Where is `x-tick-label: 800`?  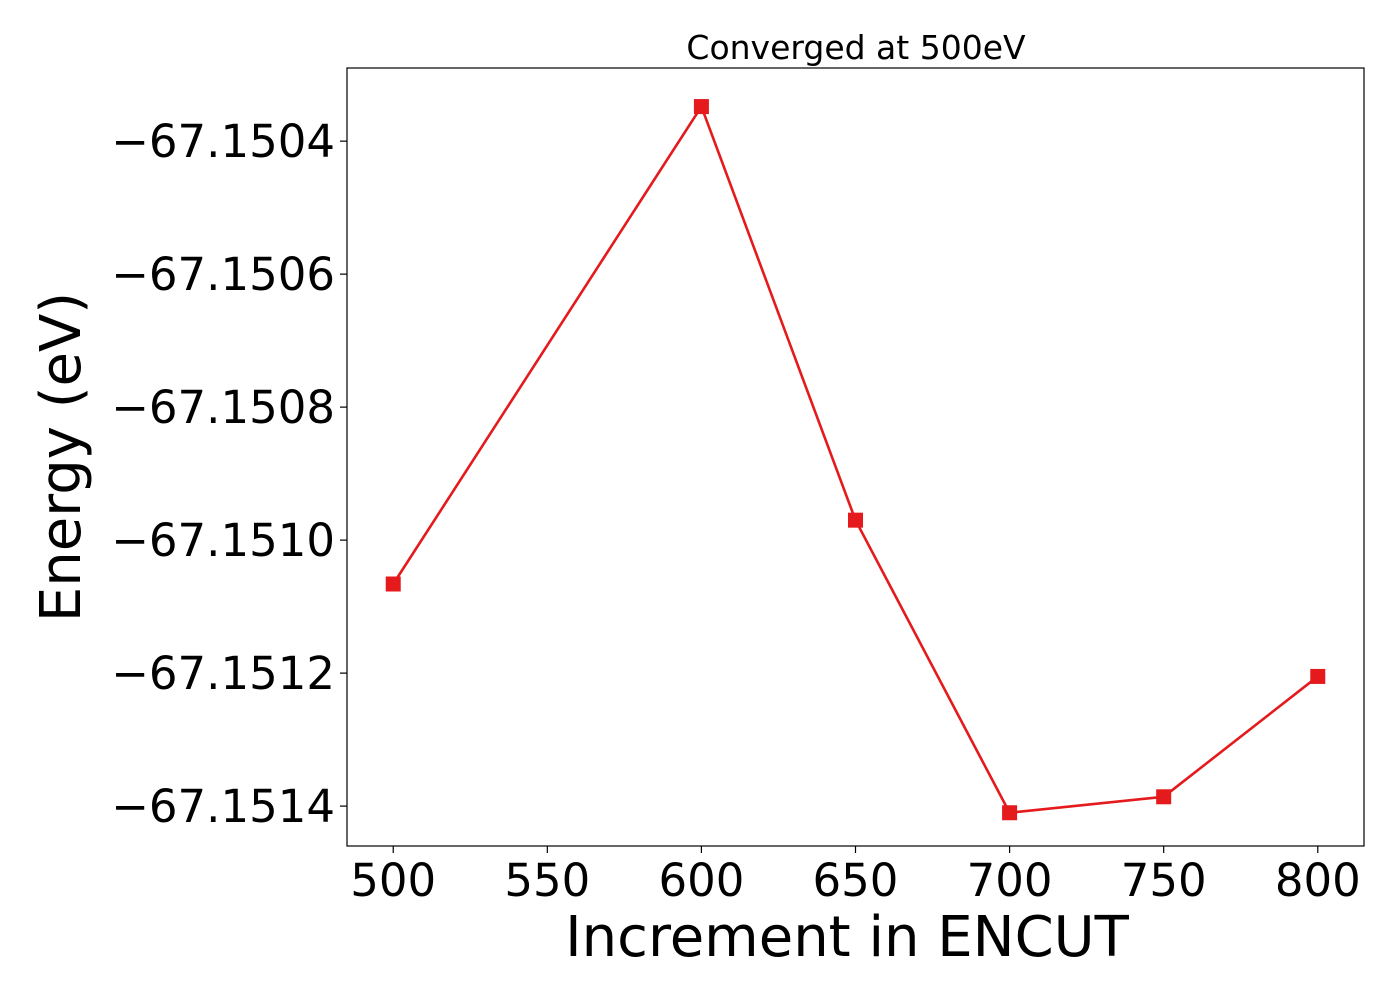 x-tick-label: 800 is located at coordinates (1318, 880).